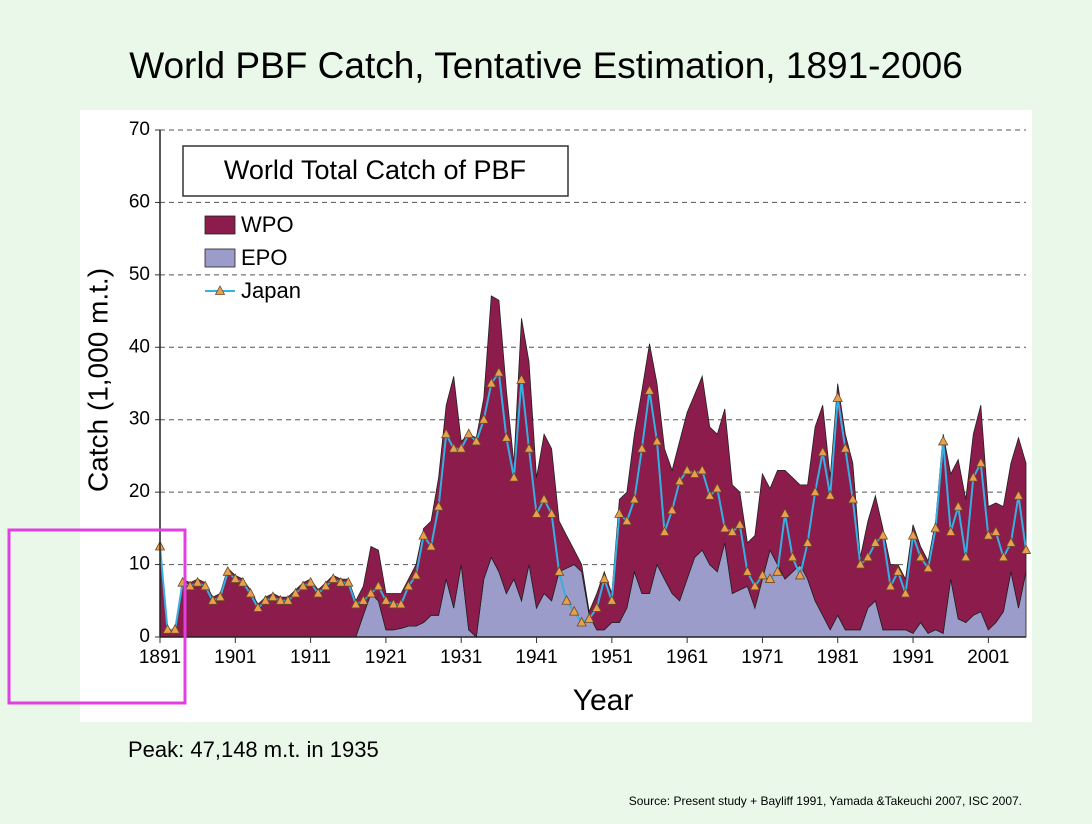  I want to click on y-tick-label: 60, so click(139, 201).